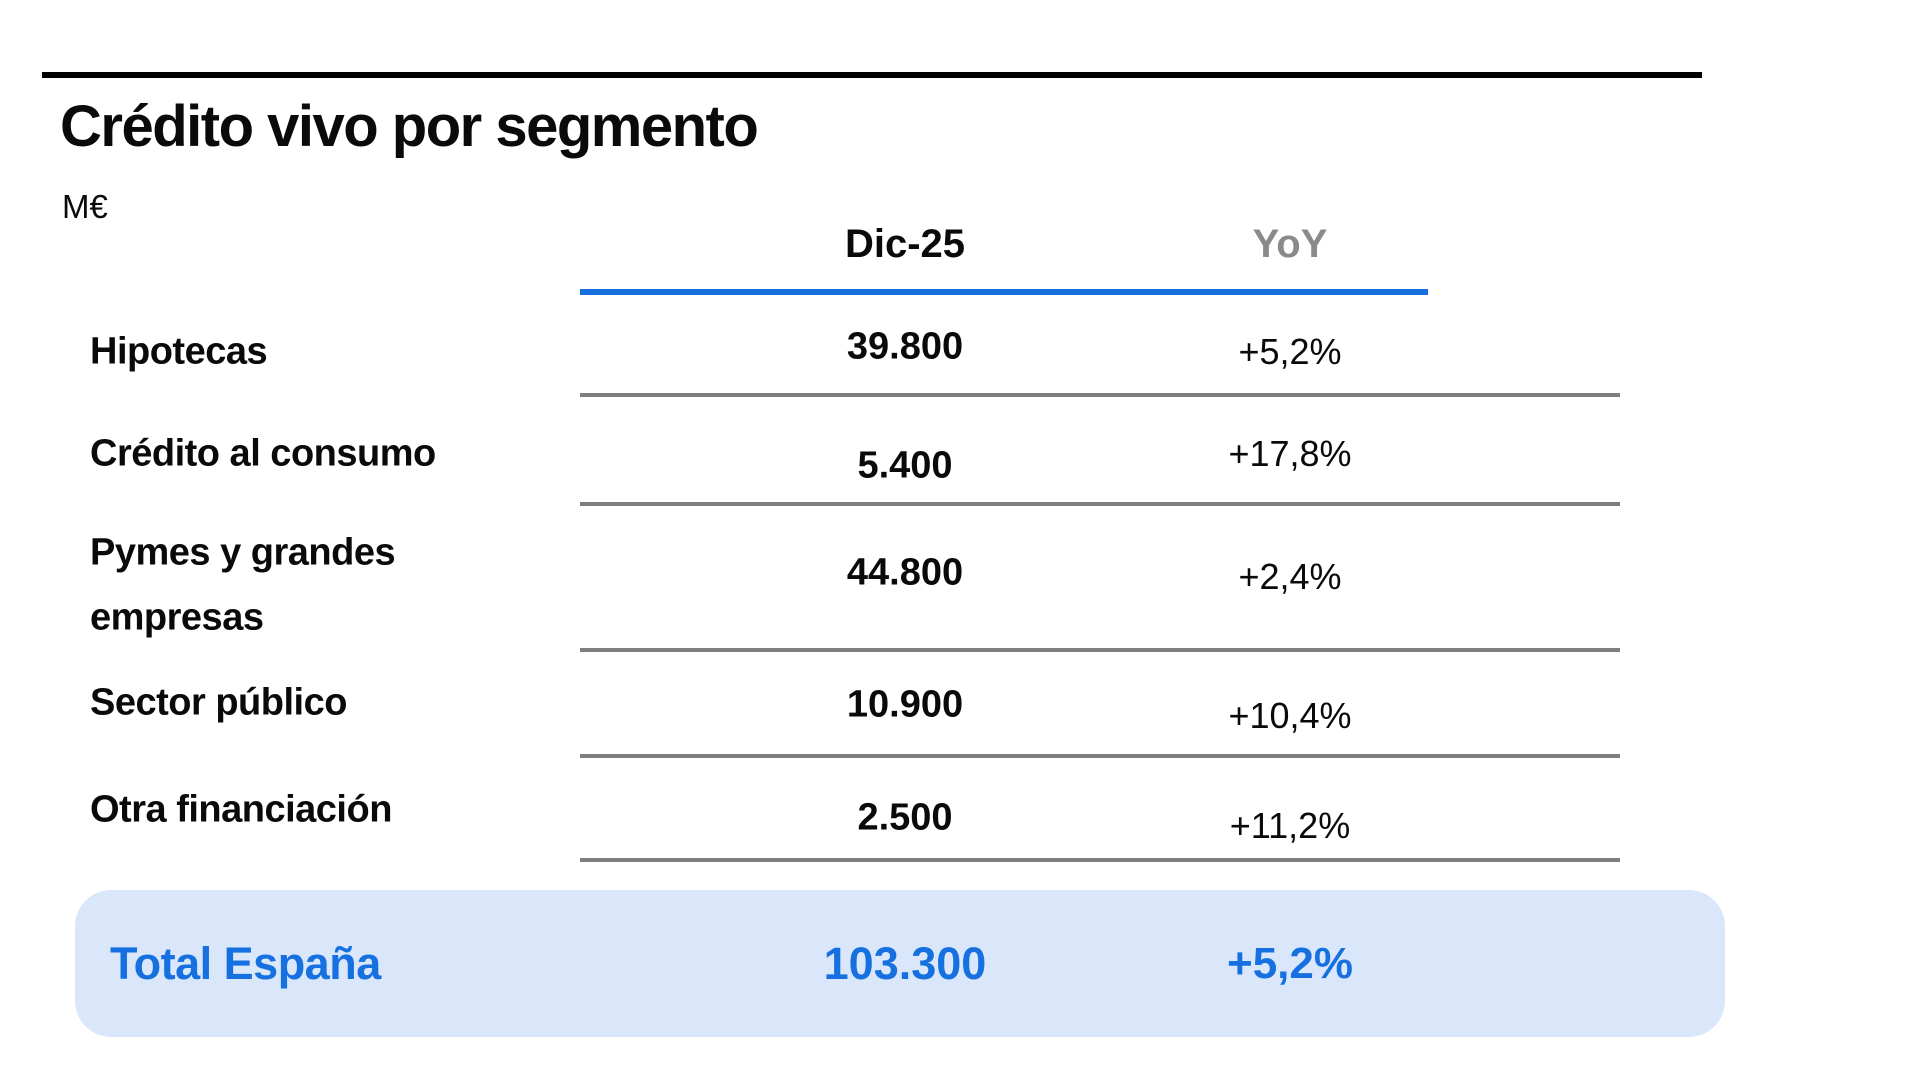  What do you see at coordinates (1290, 351) in the screenshot?
I see `yoy-value: +5,2%` at bounding box center [1290, 351].